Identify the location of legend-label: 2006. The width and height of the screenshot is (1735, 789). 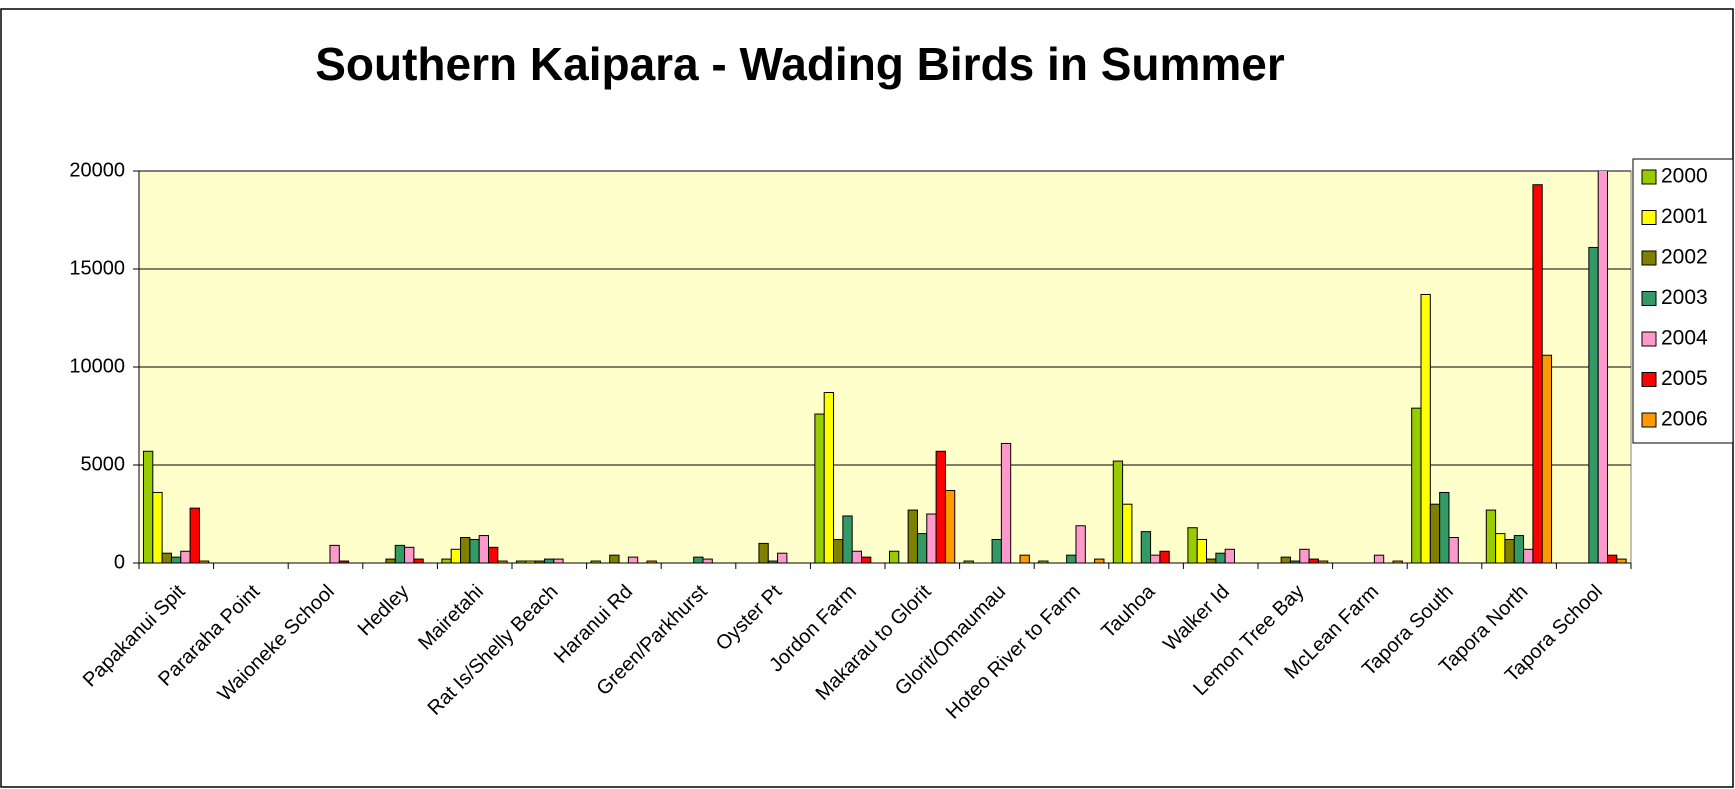
(1684, 419).